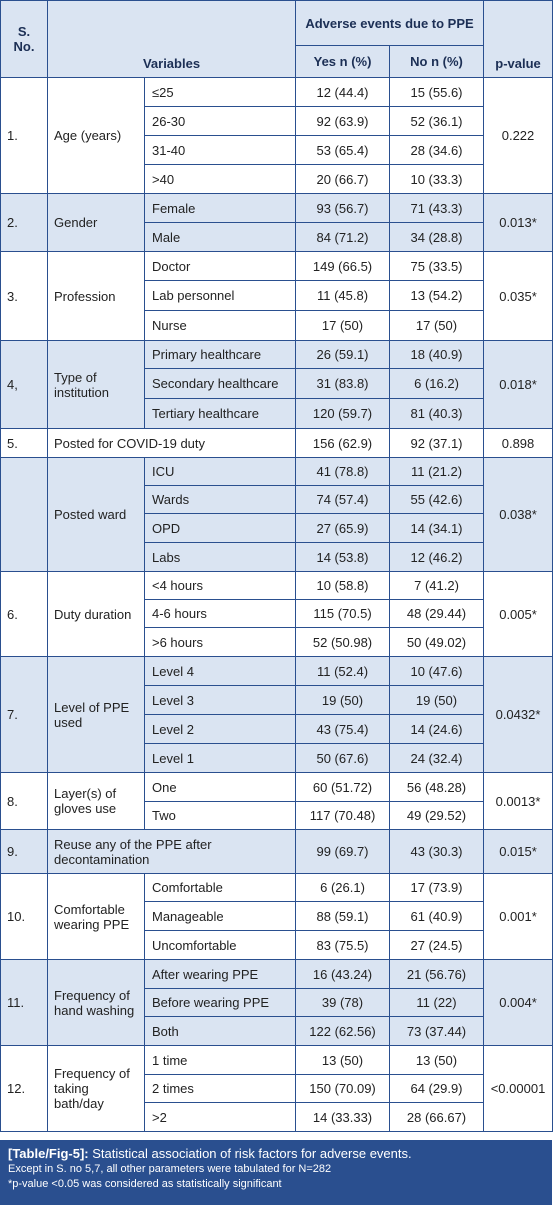 The image size is (554, 1205). Describe the element at coordinates (220, 354) in the screenshot. I see `subcategory: Primary healthcare` at that location.